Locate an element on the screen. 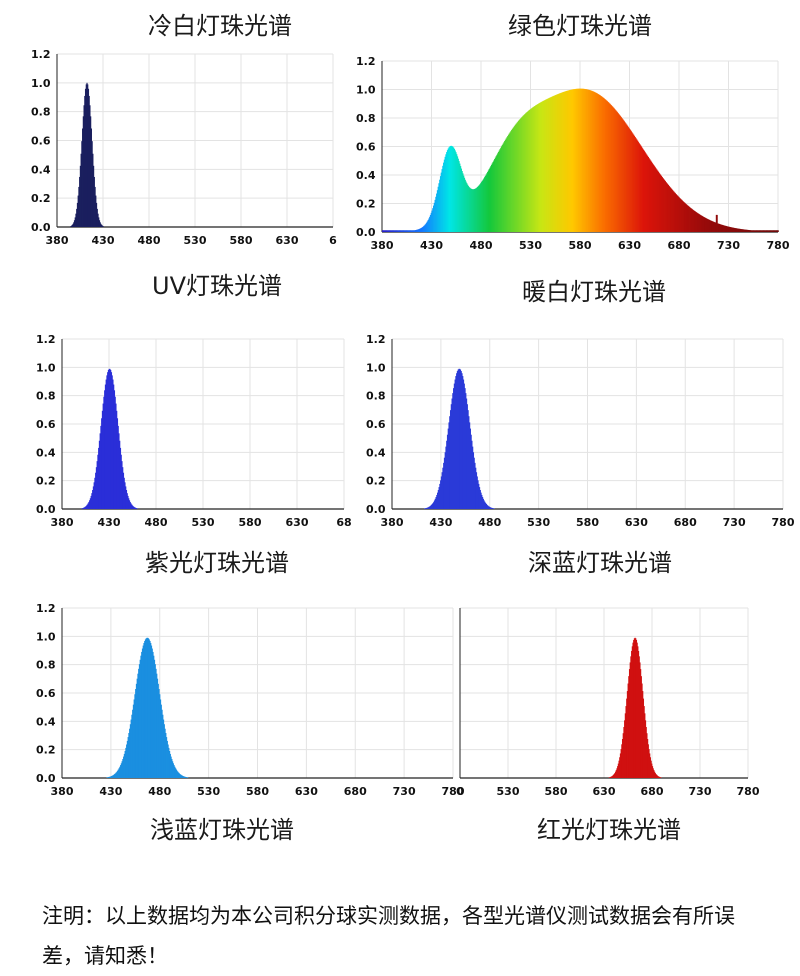 This screenshot has width=800, height=976. y-tick-label: 0.0 is located at coordinates (46, 778).